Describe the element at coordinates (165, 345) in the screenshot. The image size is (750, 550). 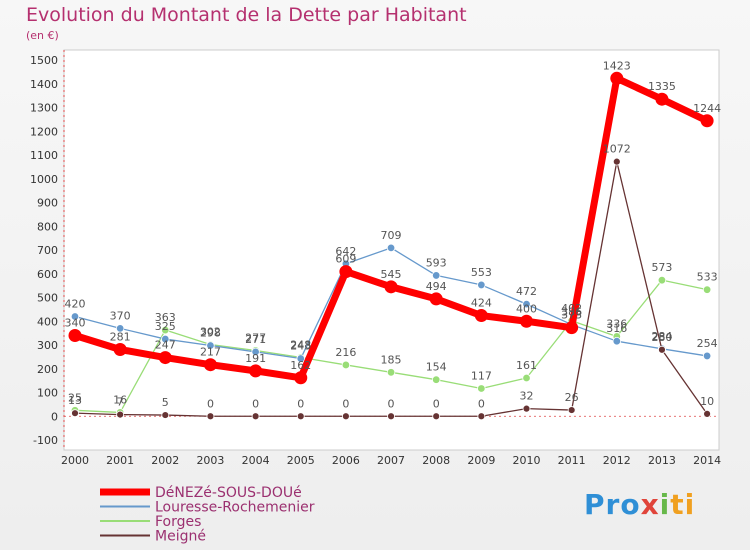
I see `data-label: 247` at that location.